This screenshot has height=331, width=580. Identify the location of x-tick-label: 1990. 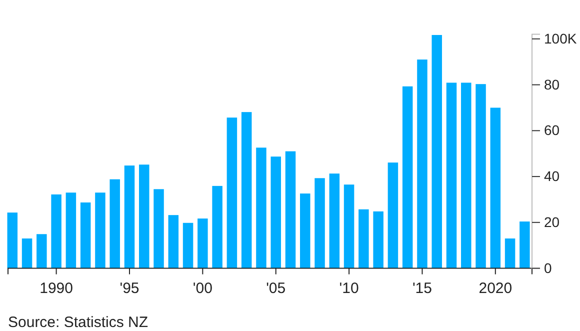
(56, 288).